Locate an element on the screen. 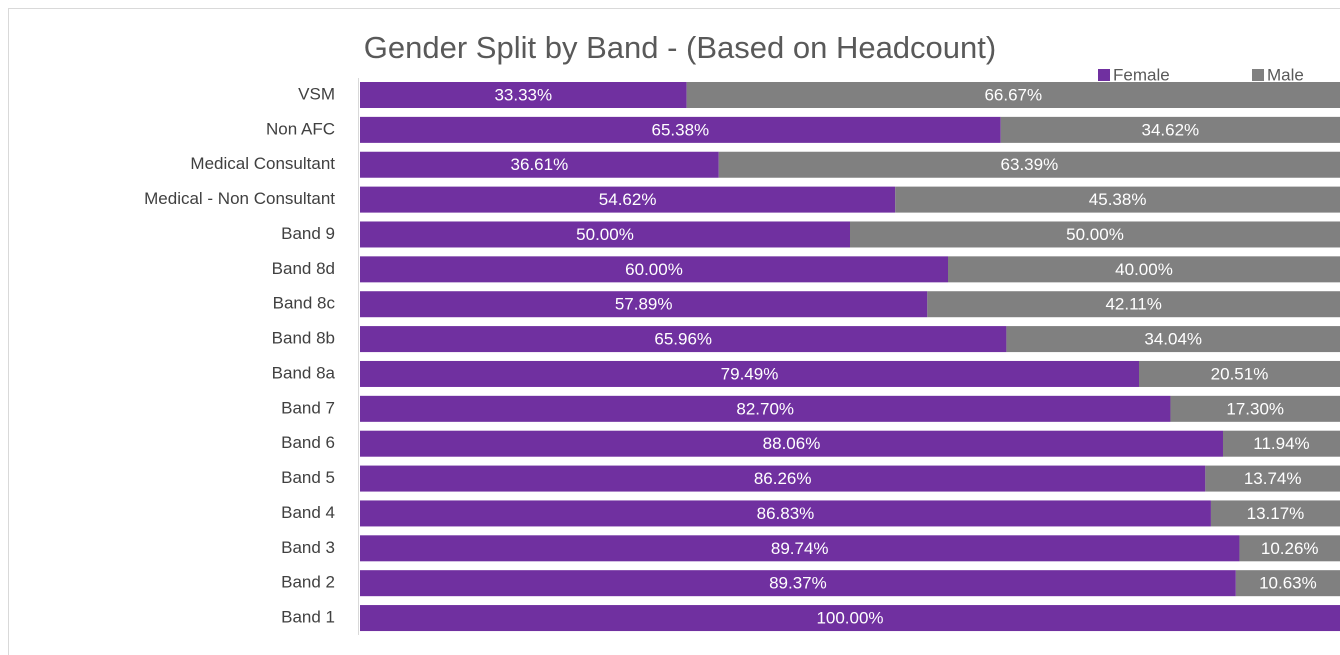 Image resolution: width=1340 pixels, height=655 pixels. data-label: 100.00% is located at coordinates (849, 618).